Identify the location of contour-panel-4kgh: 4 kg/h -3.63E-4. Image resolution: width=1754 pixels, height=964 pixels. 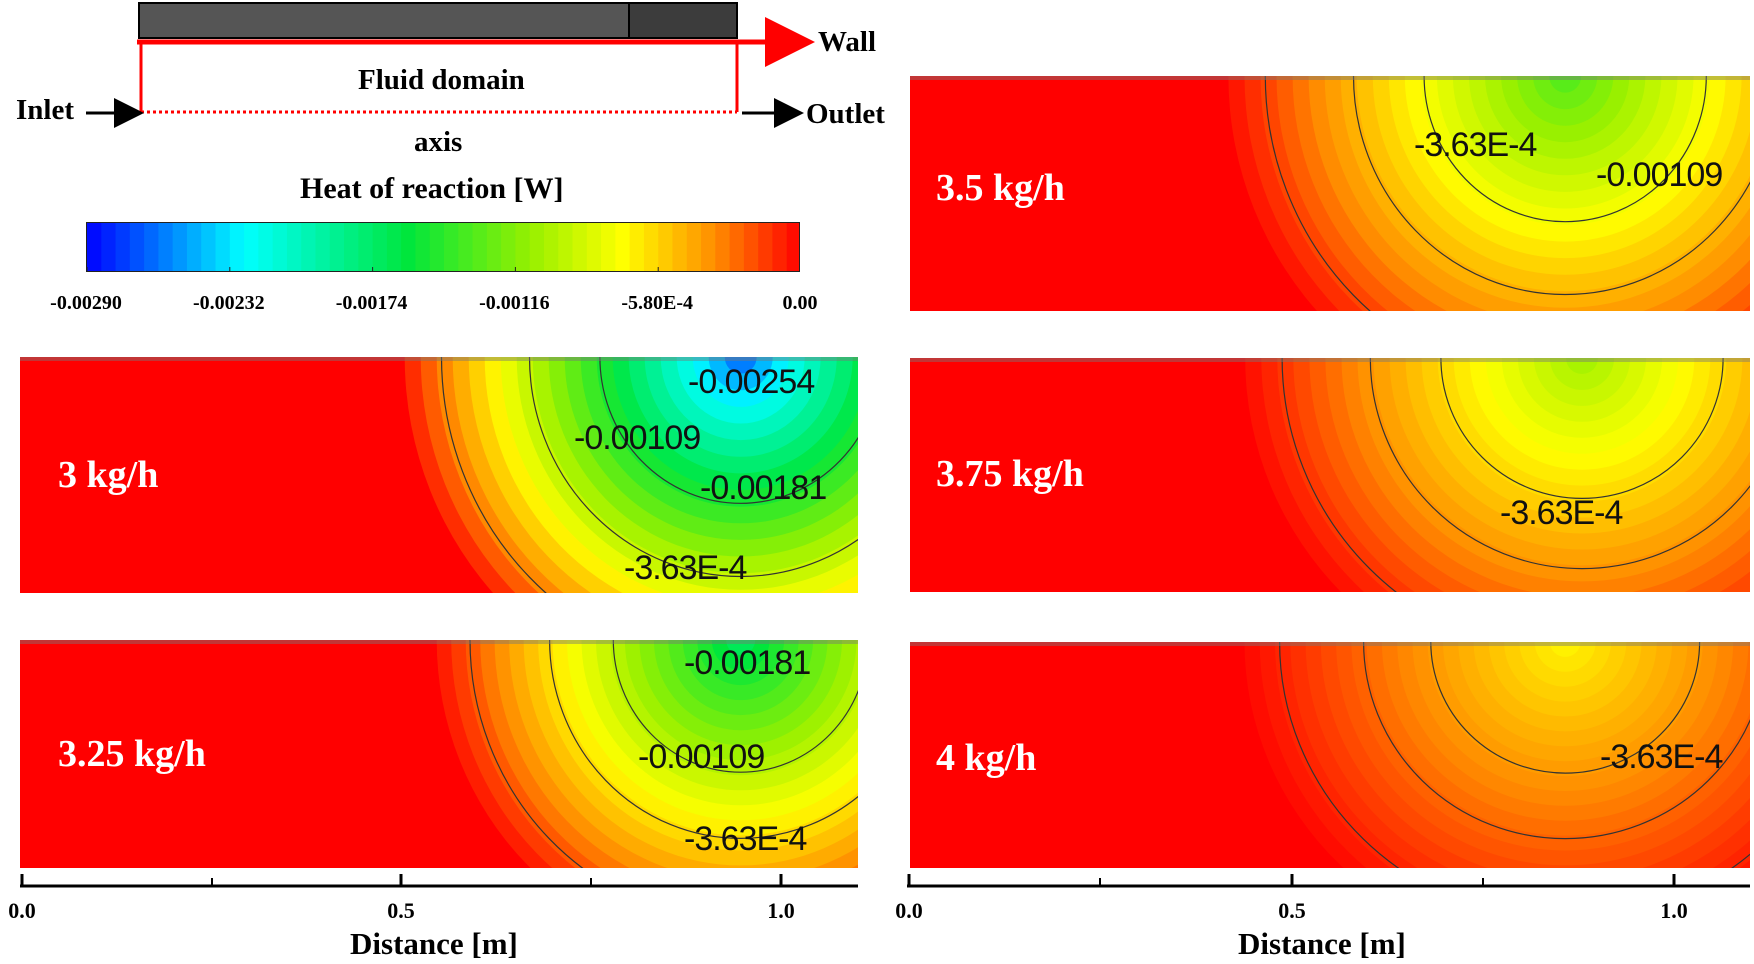
(1330, 755).